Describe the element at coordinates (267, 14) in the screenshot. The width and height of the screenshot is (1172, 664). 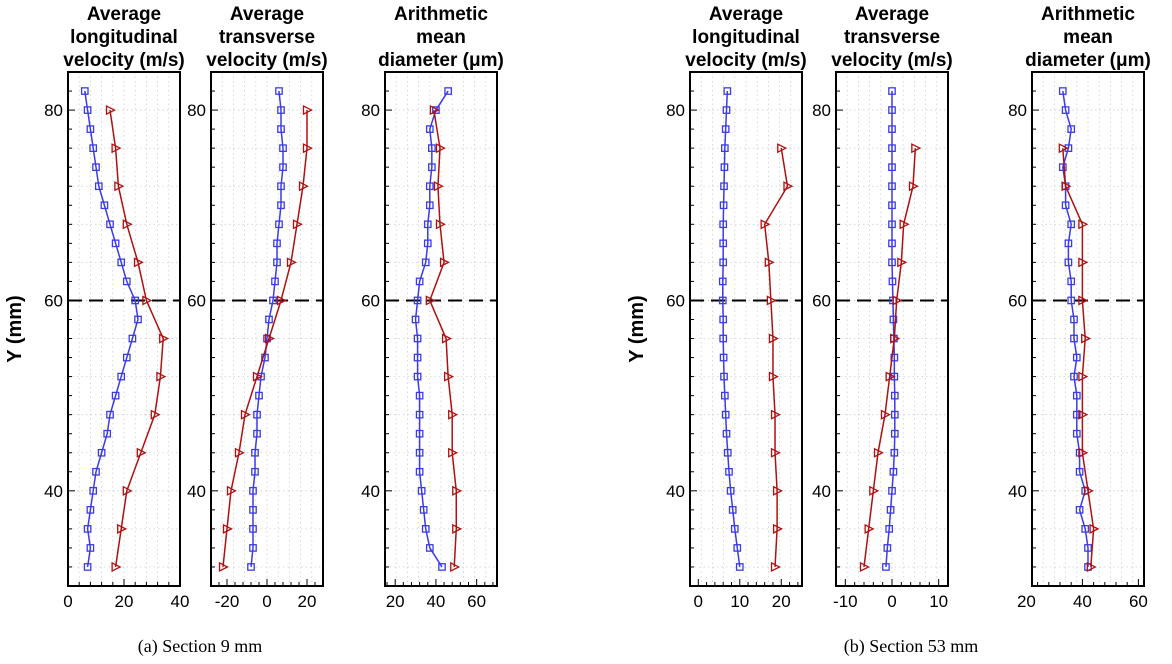
I see `panel-title-line: Average` at that location.